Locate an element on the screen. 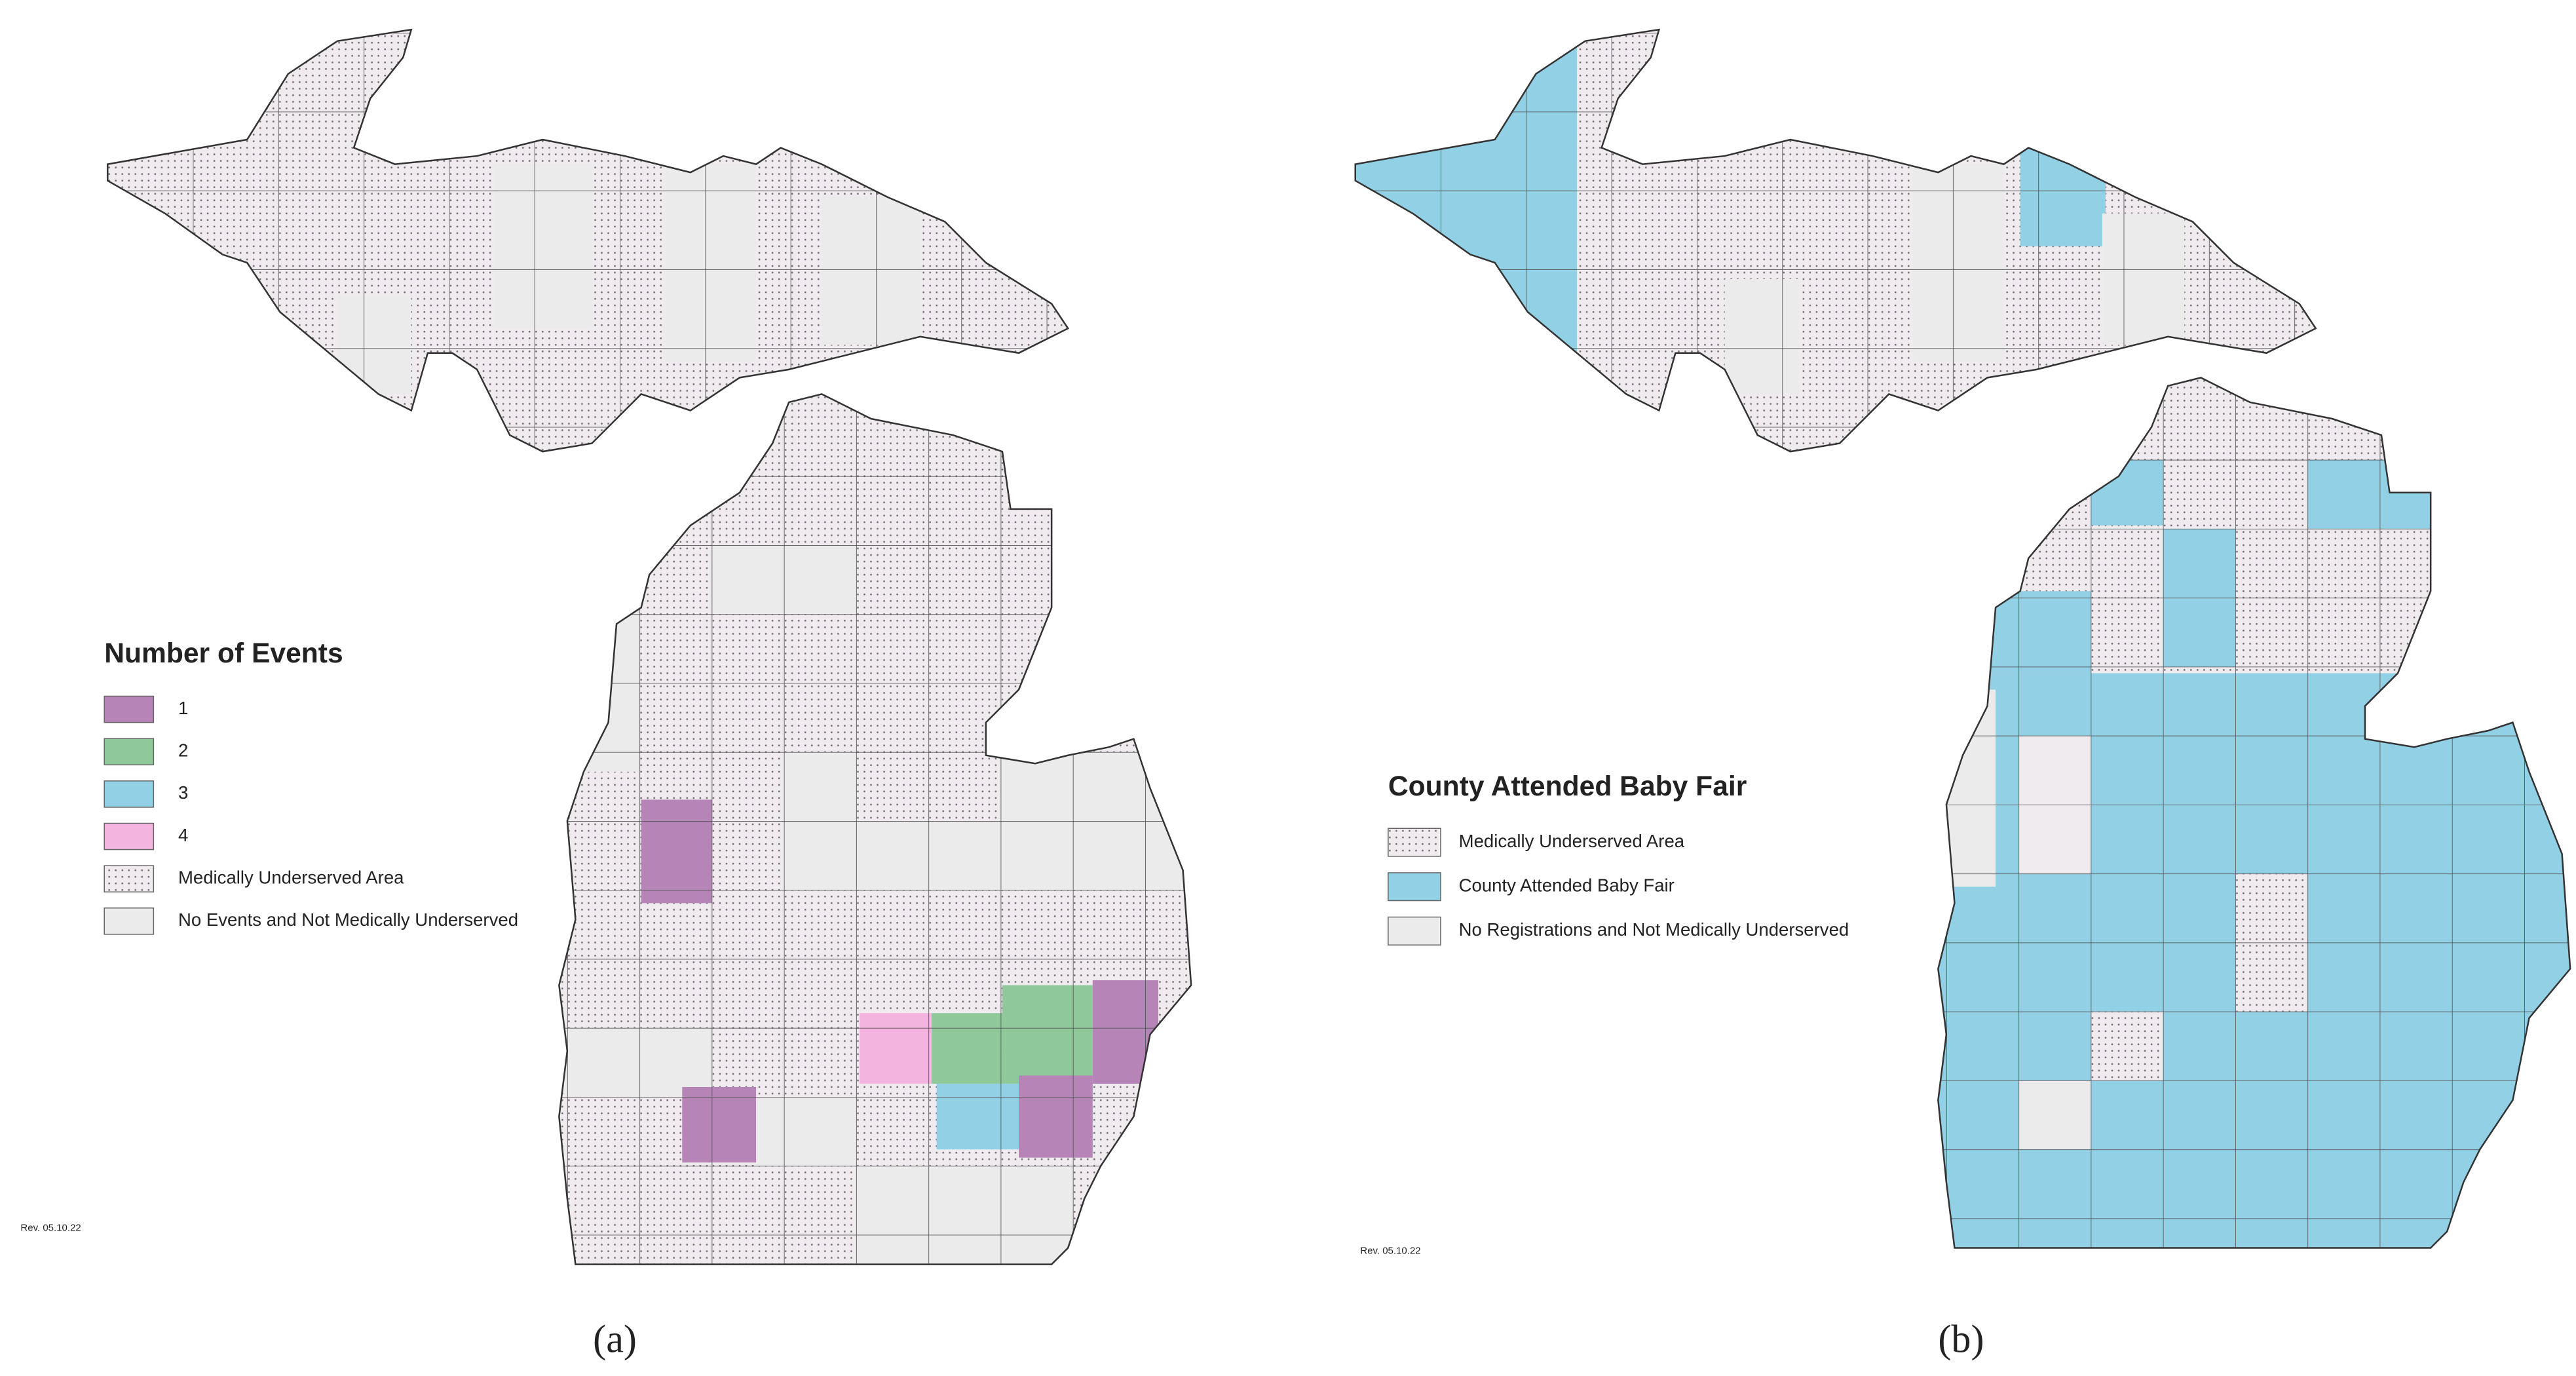  legend-label: 3 is located at coordinates (183, 792).